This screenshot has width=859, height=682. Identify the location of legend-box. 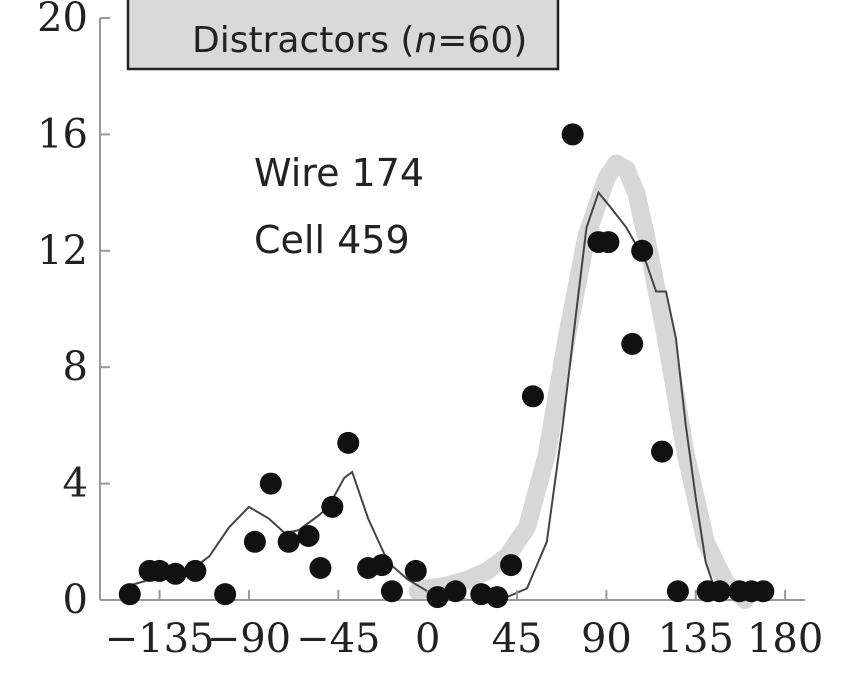
(343, 35).